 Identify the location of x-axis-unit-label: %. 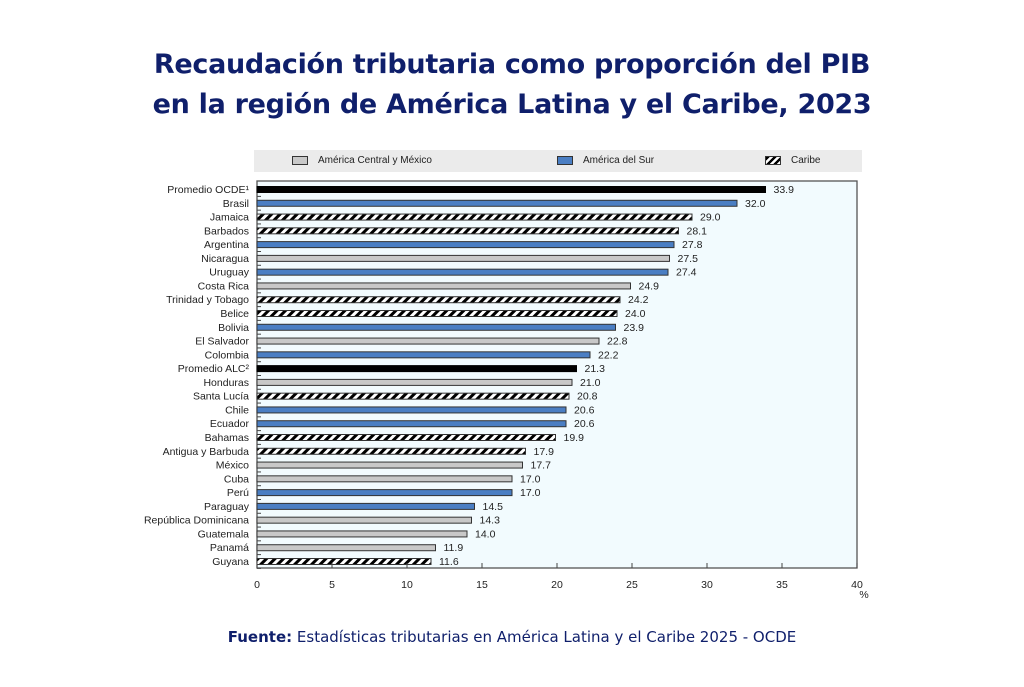
(863, 595).